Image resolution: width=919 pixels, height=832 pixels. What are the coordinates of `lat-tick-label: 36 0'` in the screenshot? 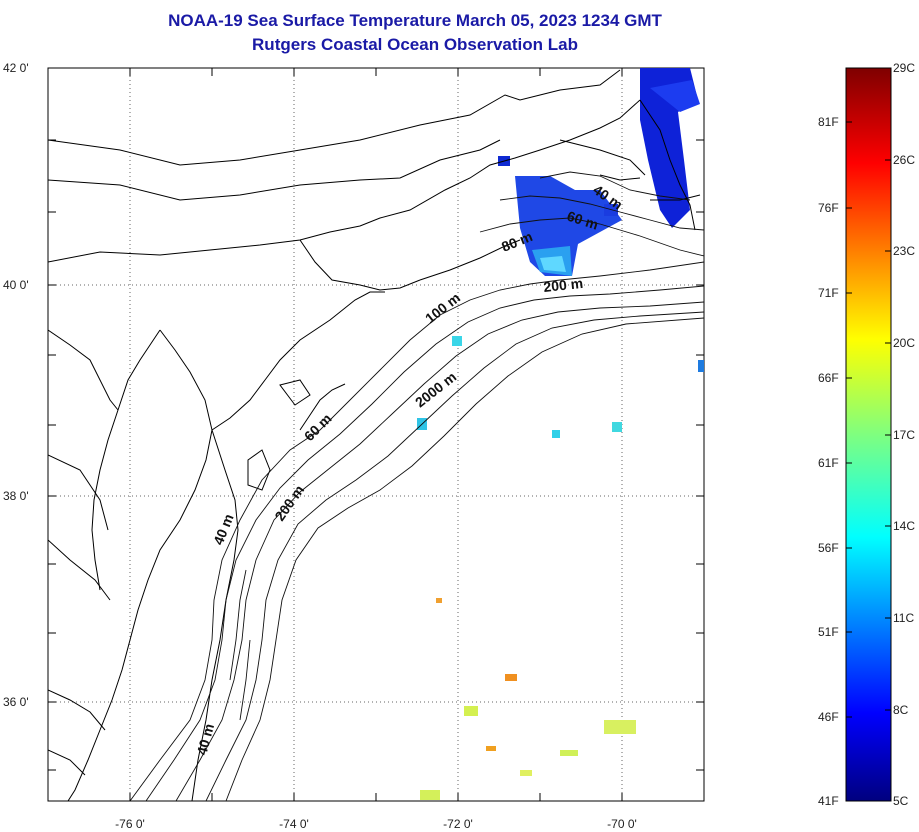 It's located at (16, 702).